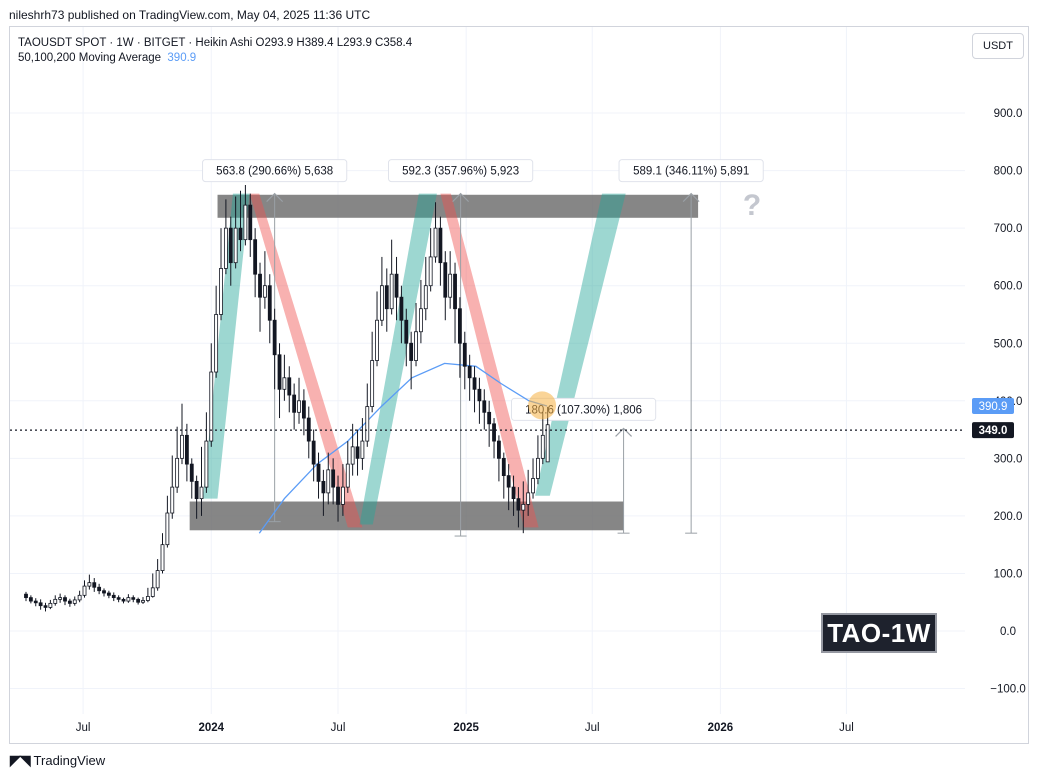 This screenshot has height=777, width=1039. Describe the element at coordinates (1008, 114) in the screenshot. I see `y-tick-label: 900.0` at that location.